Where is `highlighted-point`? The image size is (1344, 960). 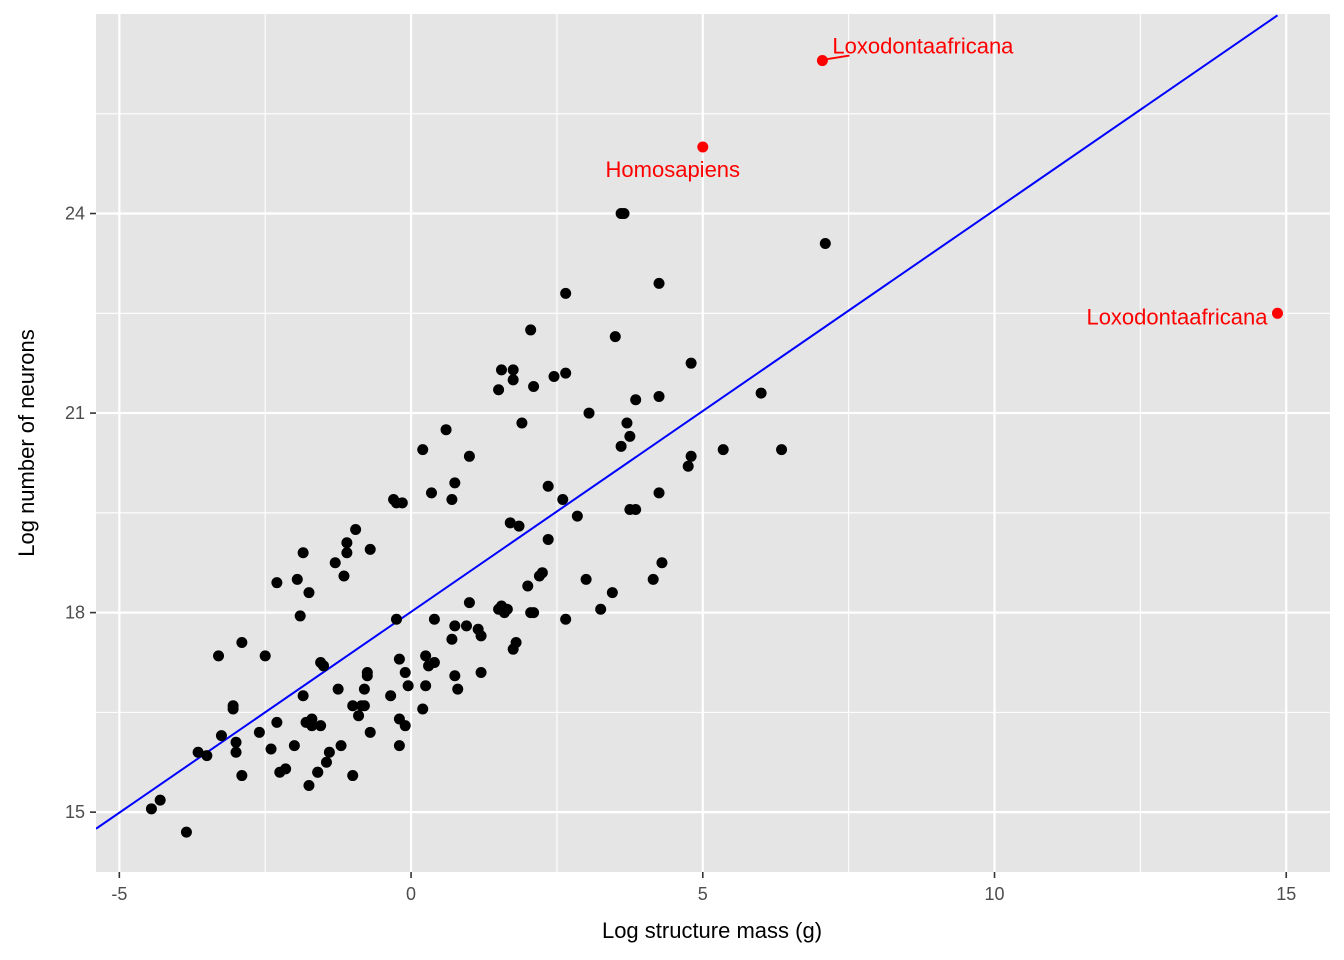
highlighted-point is located at coordinates (703, 147).